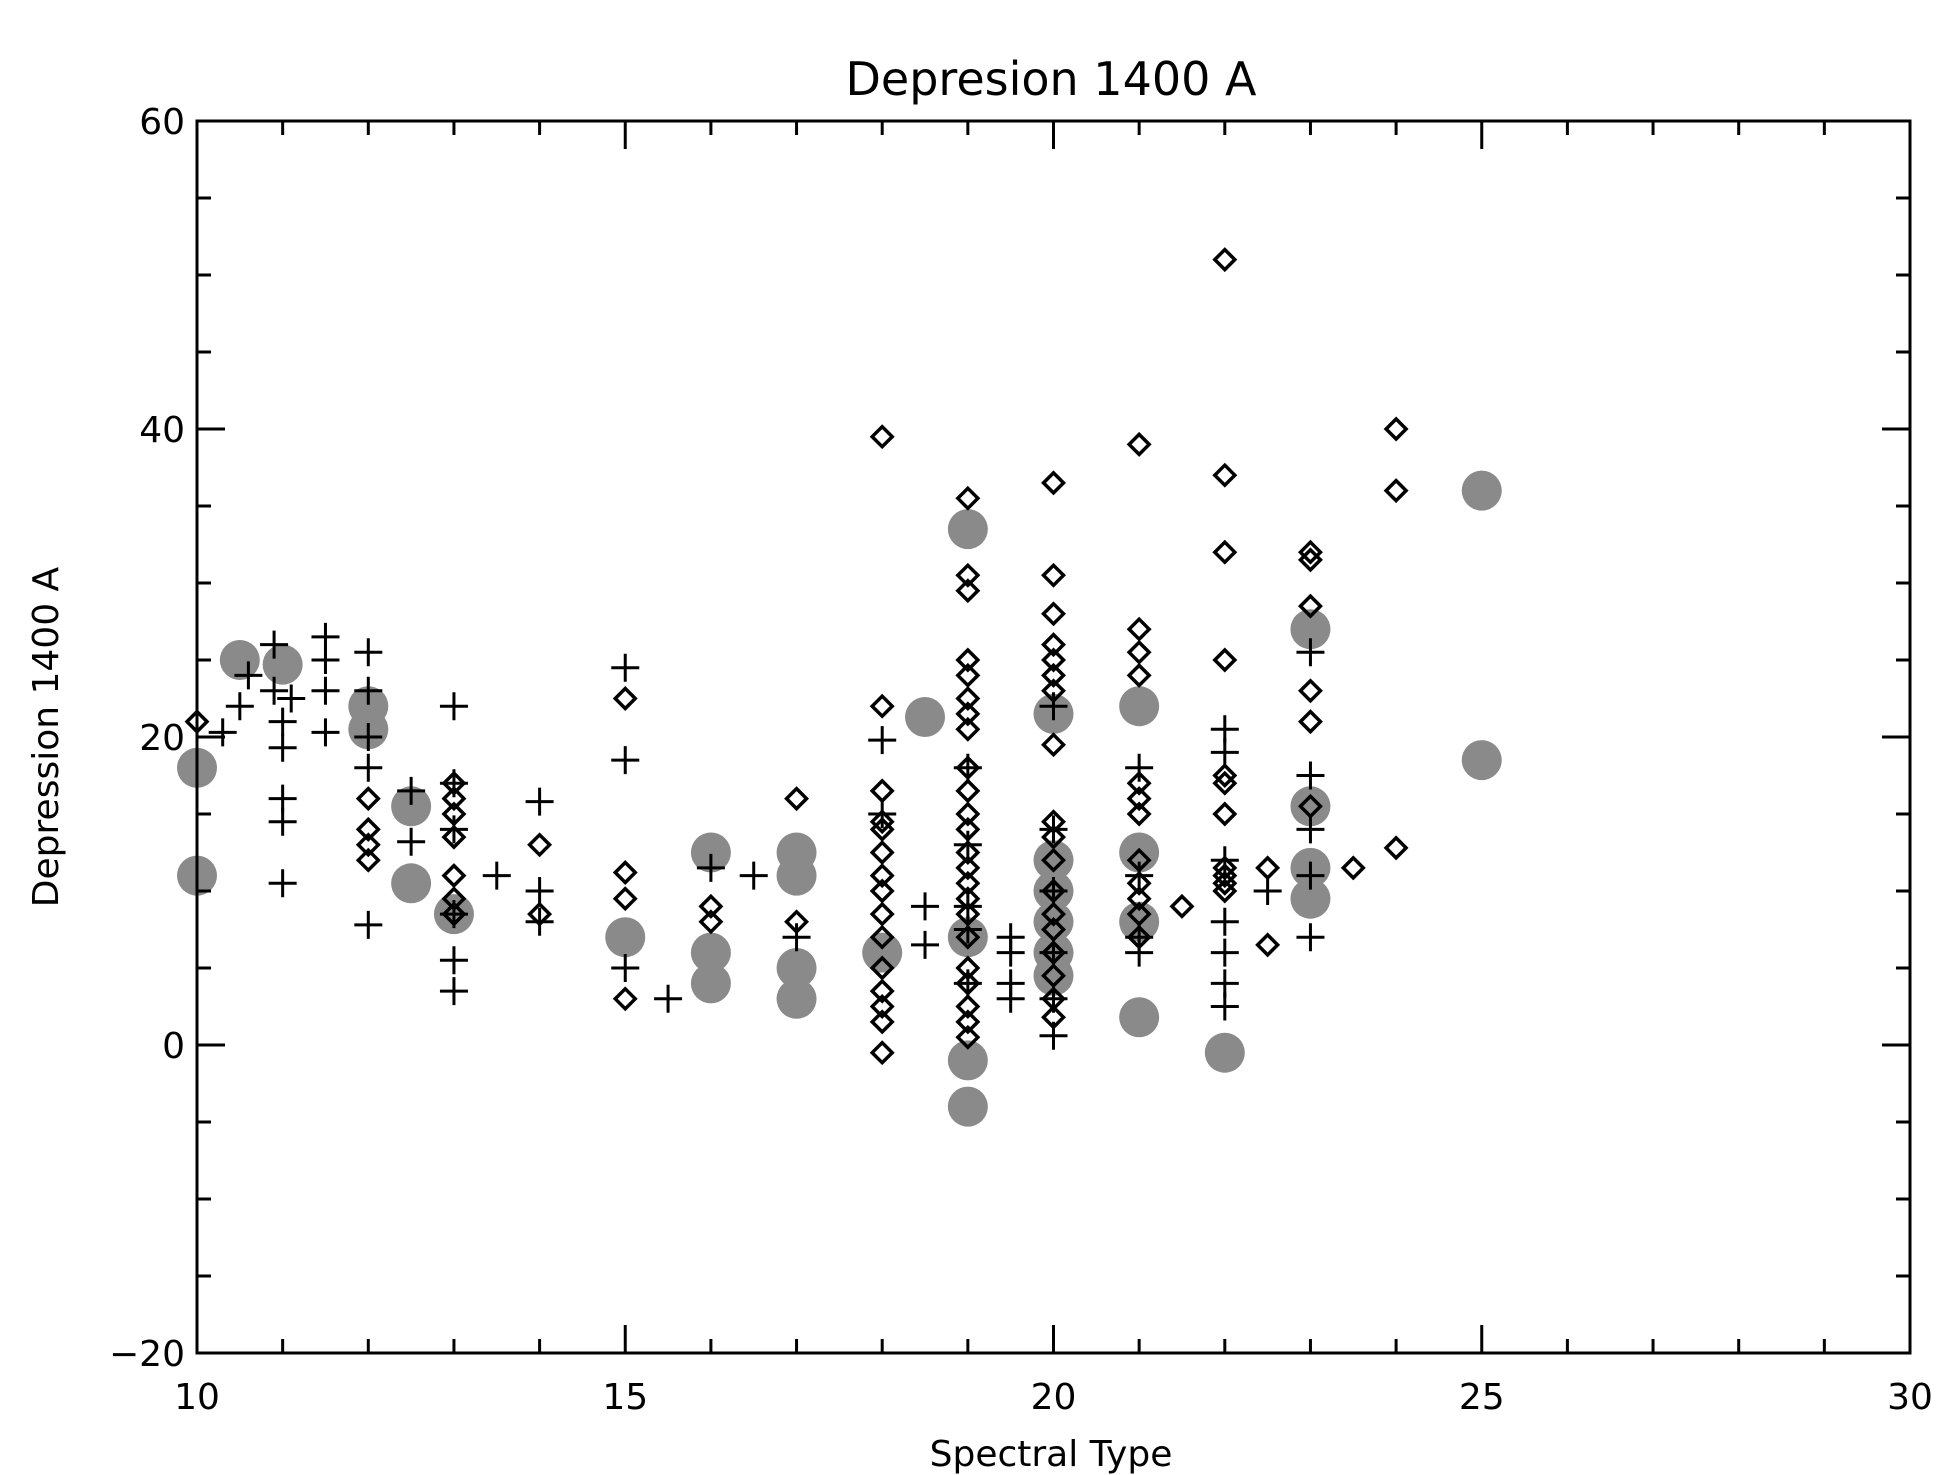 The image size is (1936, 1475). What do you see at coordinates (1051, 1454) in the screenshot?
I see `x-axis-label: Spectral Type` at bounding box center [1051, 1454].